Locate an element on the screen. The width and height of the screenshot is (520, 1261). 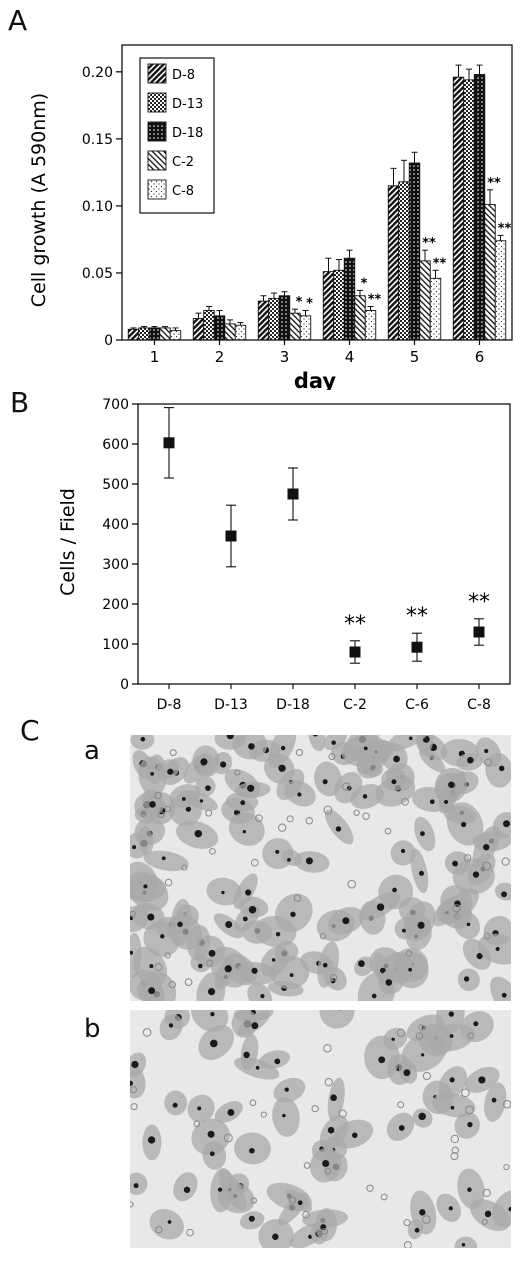
micrograph-b-image is located at coordinates (320, 1129).